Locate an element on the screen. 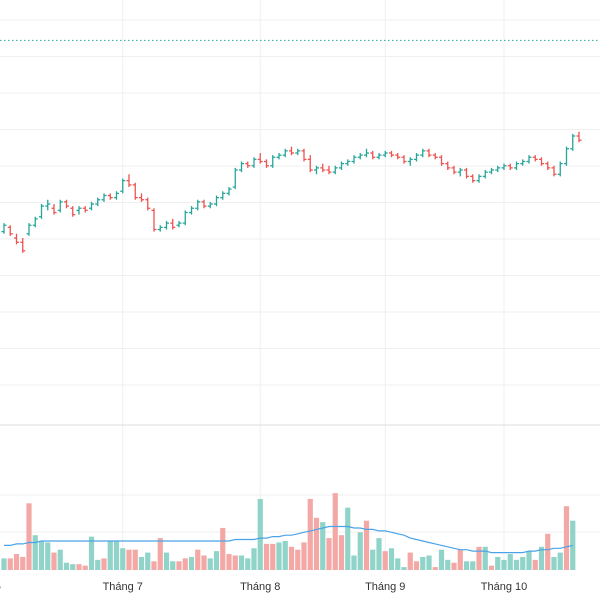  x-tick-label: Tháng 10 is located at coordinates (504, 587).